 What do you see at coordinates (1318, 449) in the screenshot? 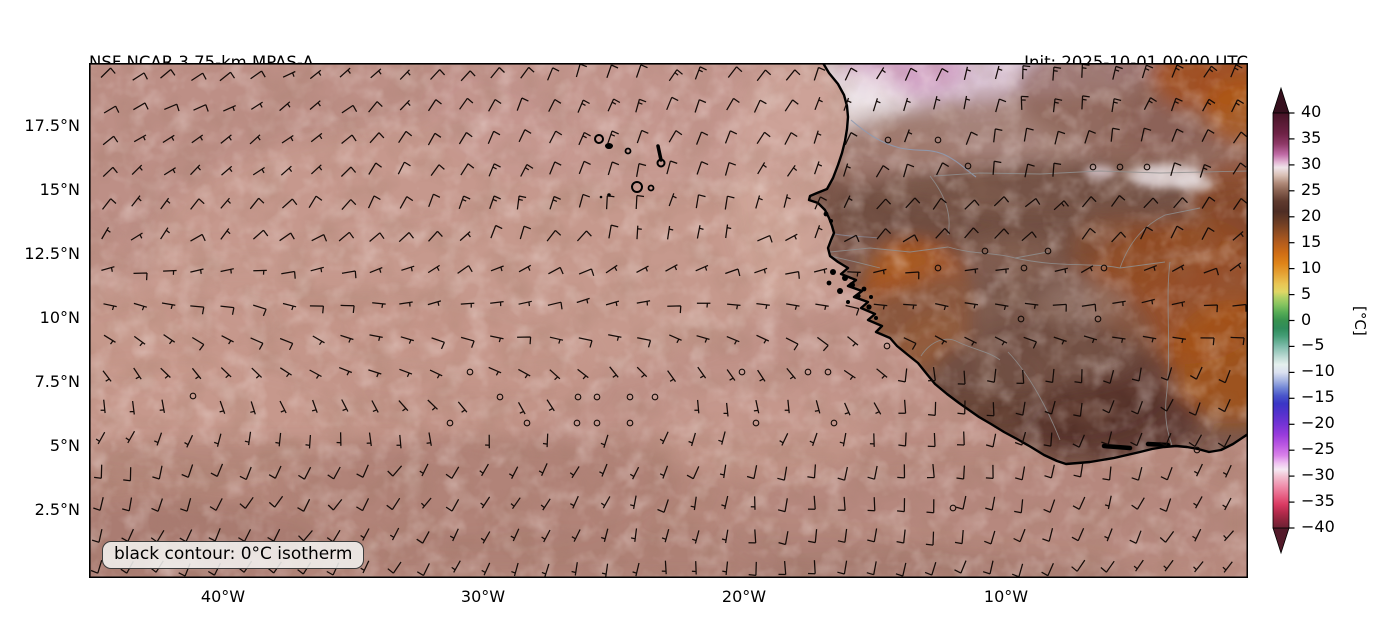
I see `colorbar-tick-label: −25` at bounding box center [1318, 449].